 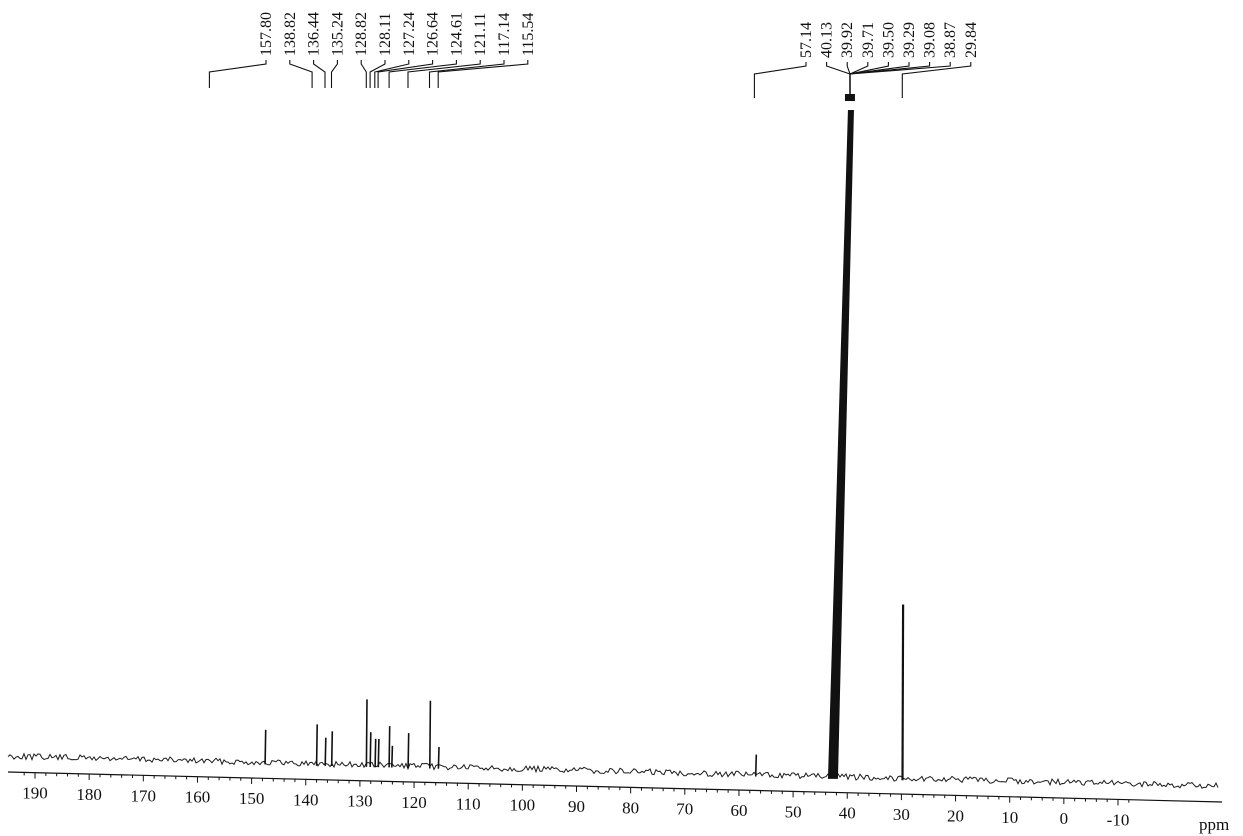 I want to click on peak-shift-label: 39.50, so click(x=888, y=40).